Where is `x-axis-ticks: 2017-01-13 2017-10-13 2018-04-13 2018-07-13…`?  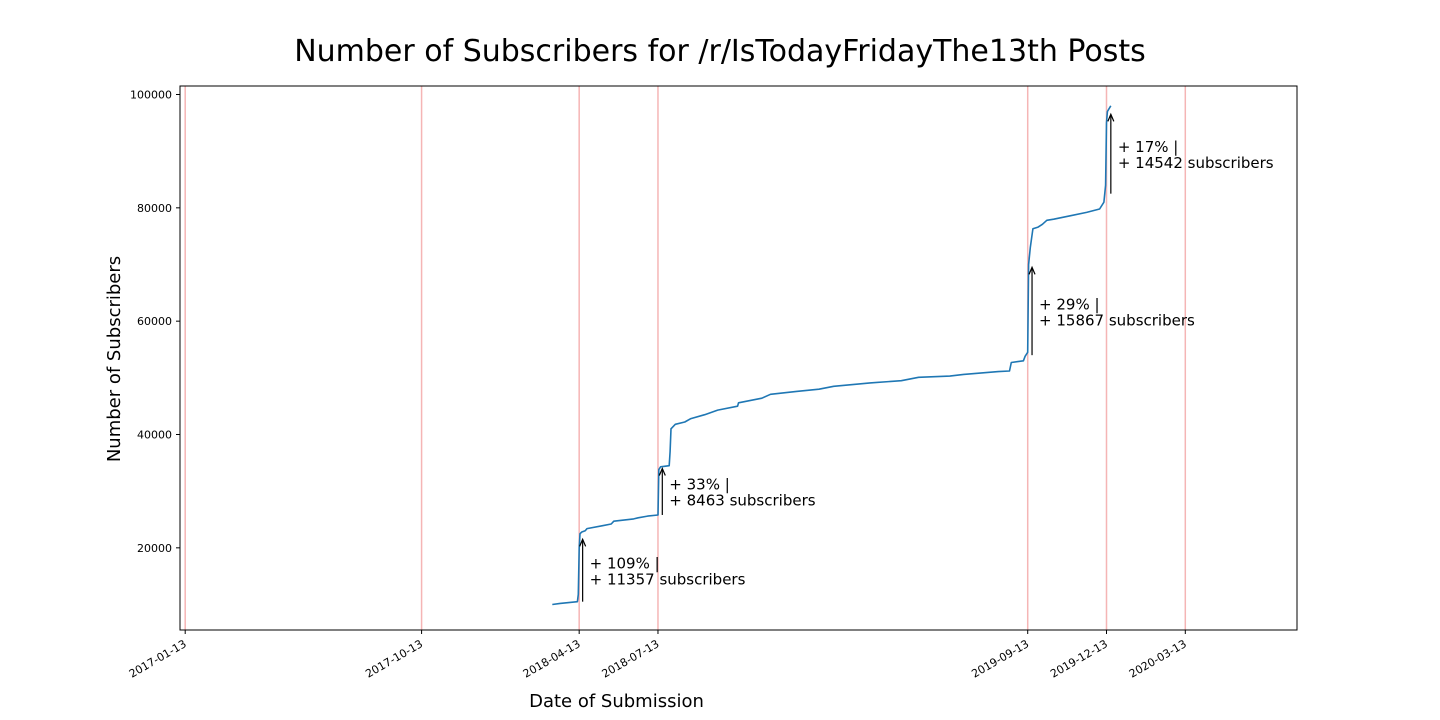 x-axis-ticks: 2017-01-13 2017-10-13 2018-04-13 2018-07-13… is located at coordinates (658, 655).